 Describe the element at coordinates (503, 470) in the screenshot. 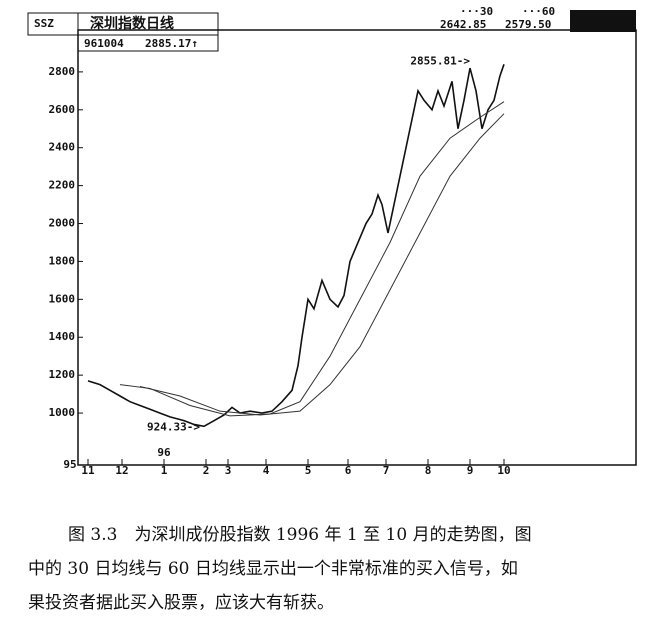

I see `x-tick-label: 10` at that location.